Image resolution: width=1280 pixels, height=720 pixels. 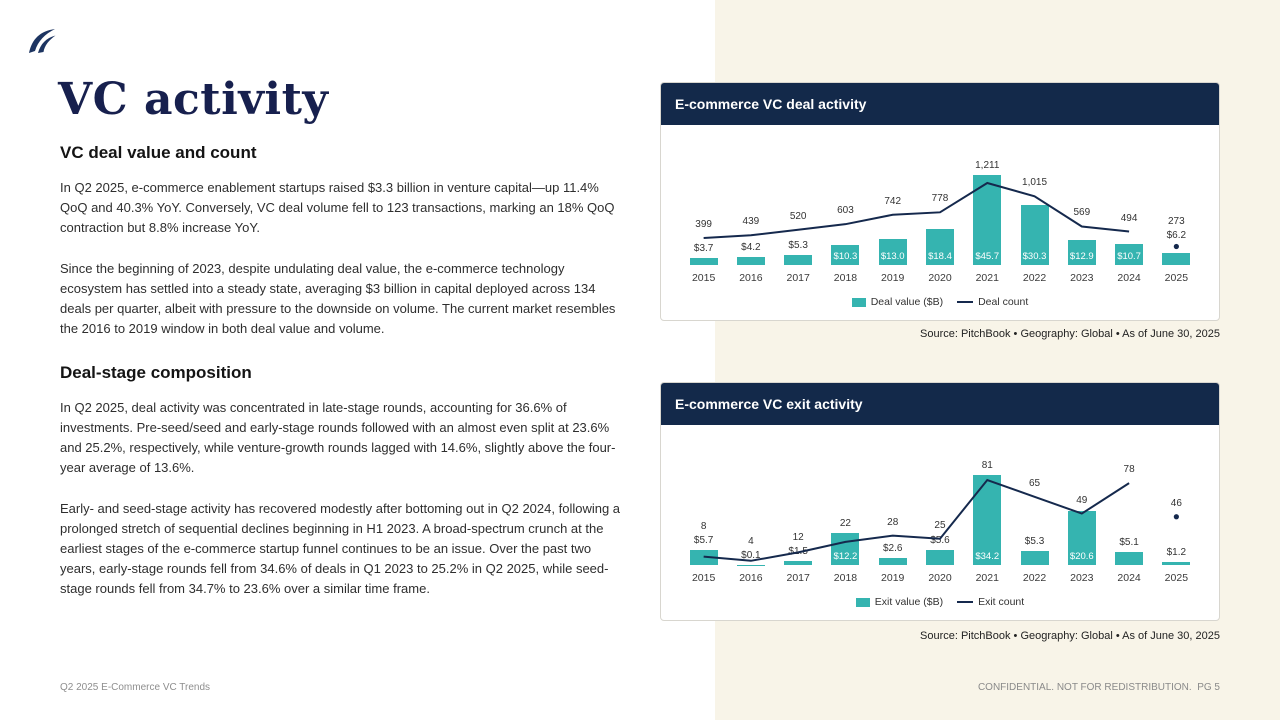 What do you see at coordinates (156, 373) in the screenshot?
I see `section-heading-deal-stage: Deal-stage composition` at bounding box center [156, 373].